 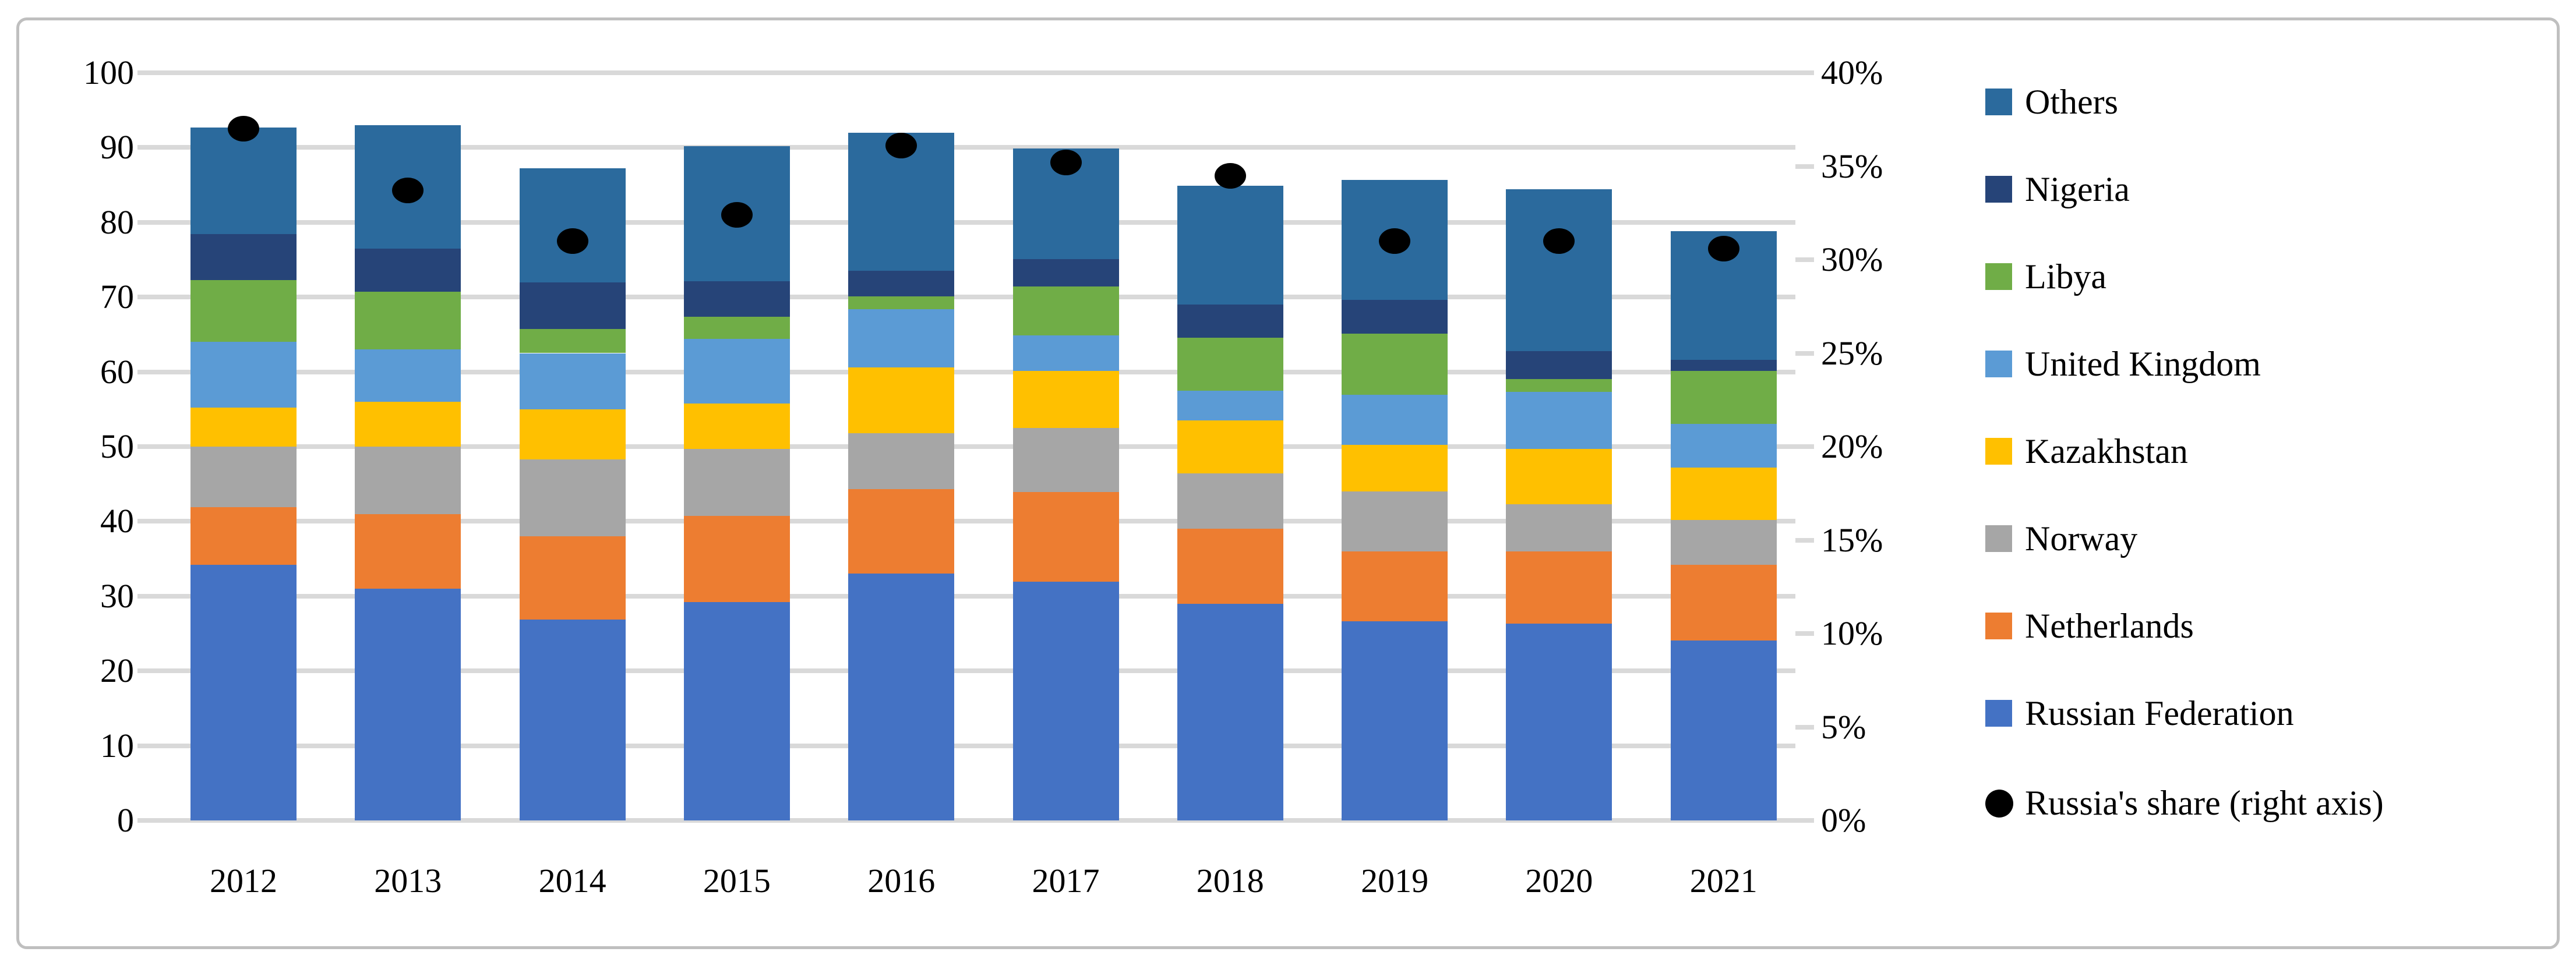 I want to click on legend-item-netherlands: Netherlands, so click(x=2265, y=626).